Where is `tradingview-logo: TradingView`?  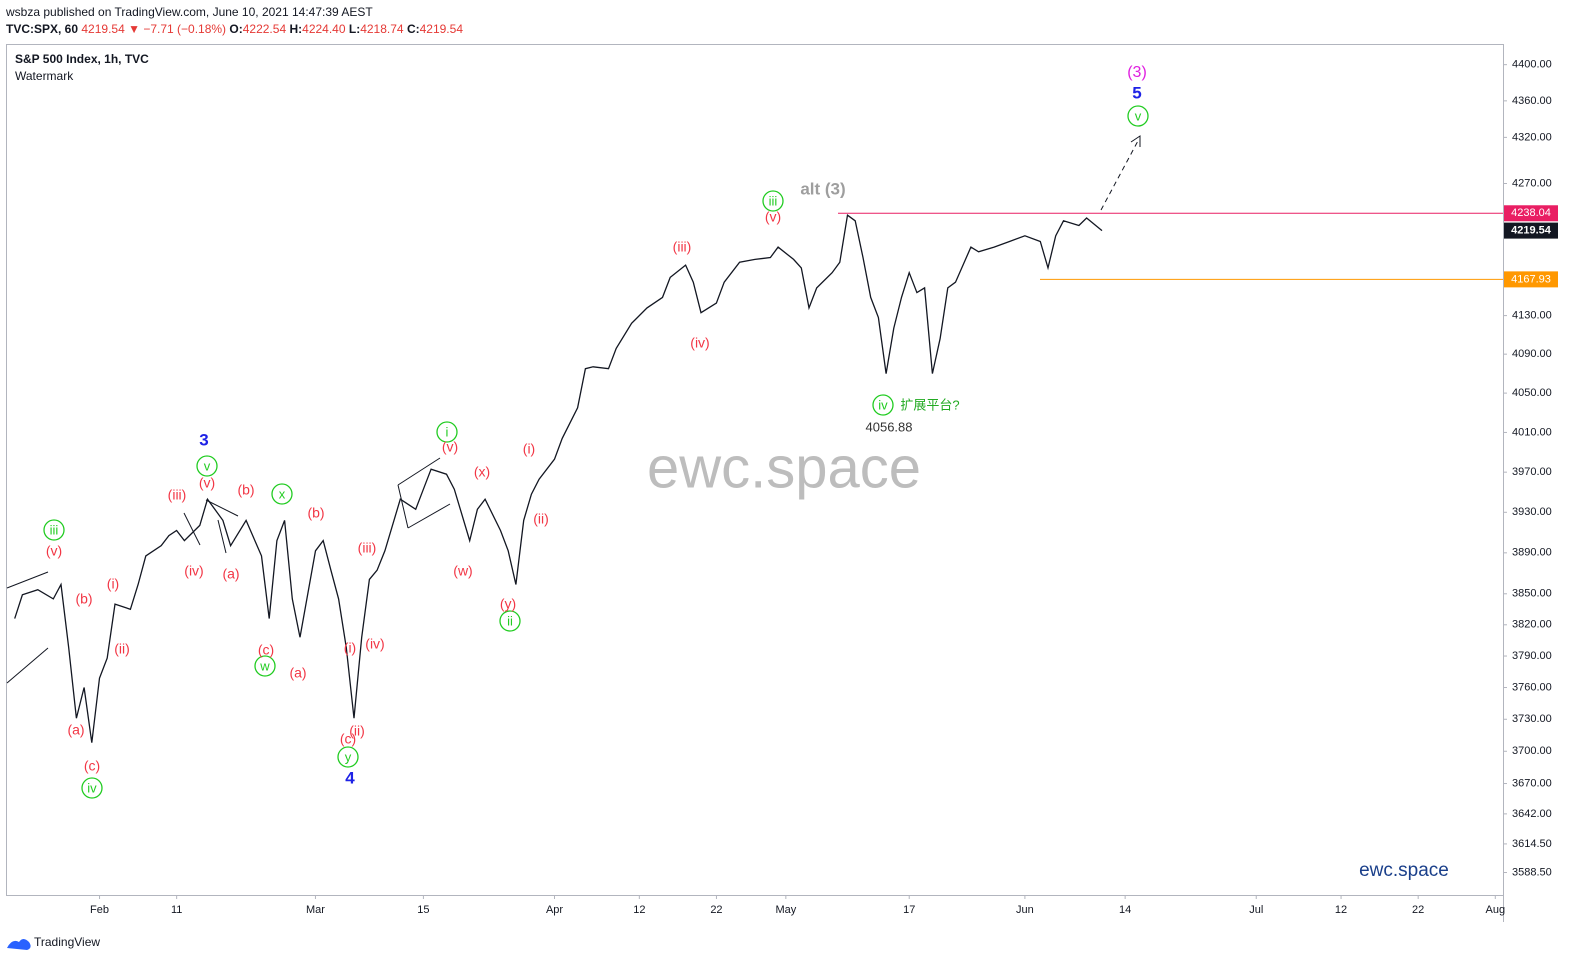
tradingview-logo: TradingView is located at coordinates (53, 942).